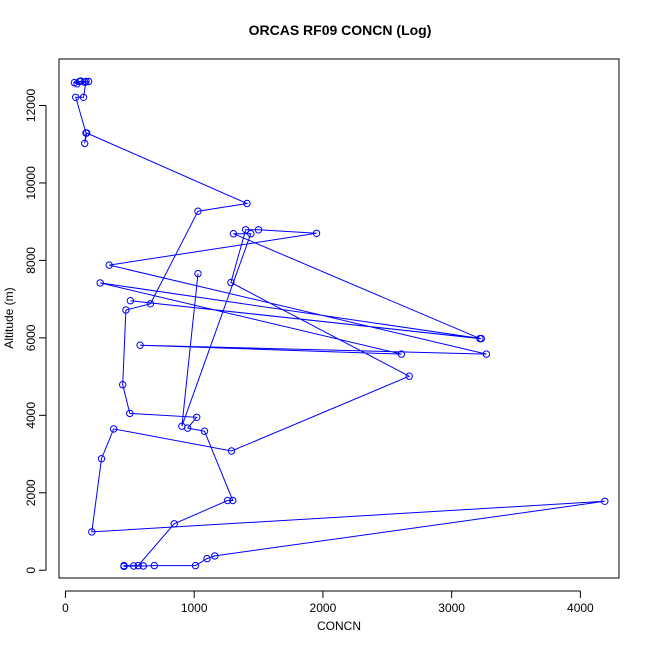 This screenshot has height=650, width=650. Describe the element at coordinates (194, 608) in the screenshot. I see `x-tick-label: 1000` at that location.